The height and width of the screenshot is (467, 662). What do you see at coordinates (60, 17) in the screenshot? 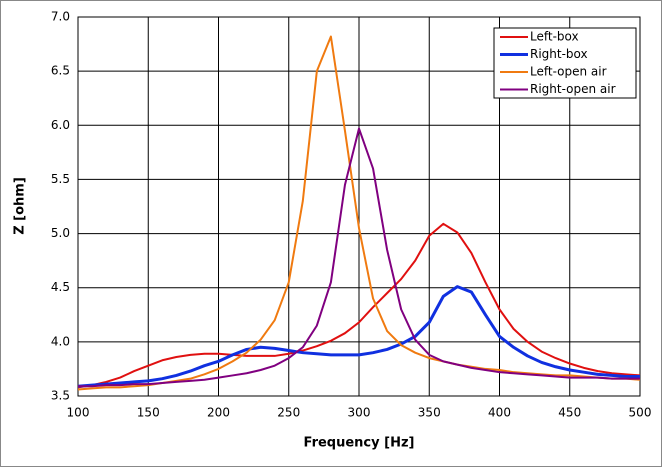
I see `y-tick-label: 7.0` at bounding box center [60, 17].